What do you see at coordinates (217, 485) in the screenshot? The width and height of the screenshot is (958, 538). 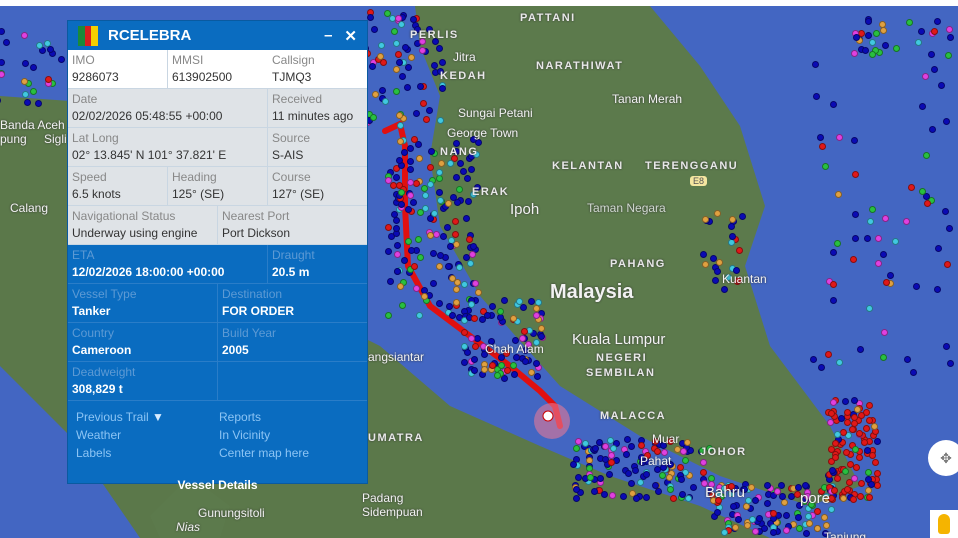 I see `vessel-details-button: Vessel Details` at bounding box center [217, 485].